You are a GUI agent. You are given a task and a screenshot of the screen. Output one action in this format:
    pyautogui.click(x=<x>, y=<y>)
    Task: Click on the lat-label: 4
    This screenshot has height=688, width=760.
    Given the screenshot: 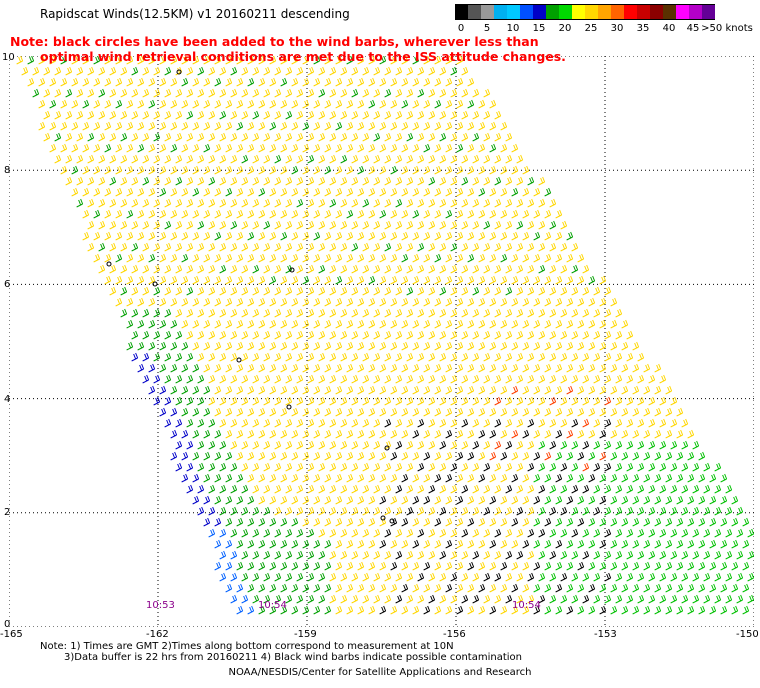 What is the action you would take?
    pyautogui.click(x=7, y=399)
    